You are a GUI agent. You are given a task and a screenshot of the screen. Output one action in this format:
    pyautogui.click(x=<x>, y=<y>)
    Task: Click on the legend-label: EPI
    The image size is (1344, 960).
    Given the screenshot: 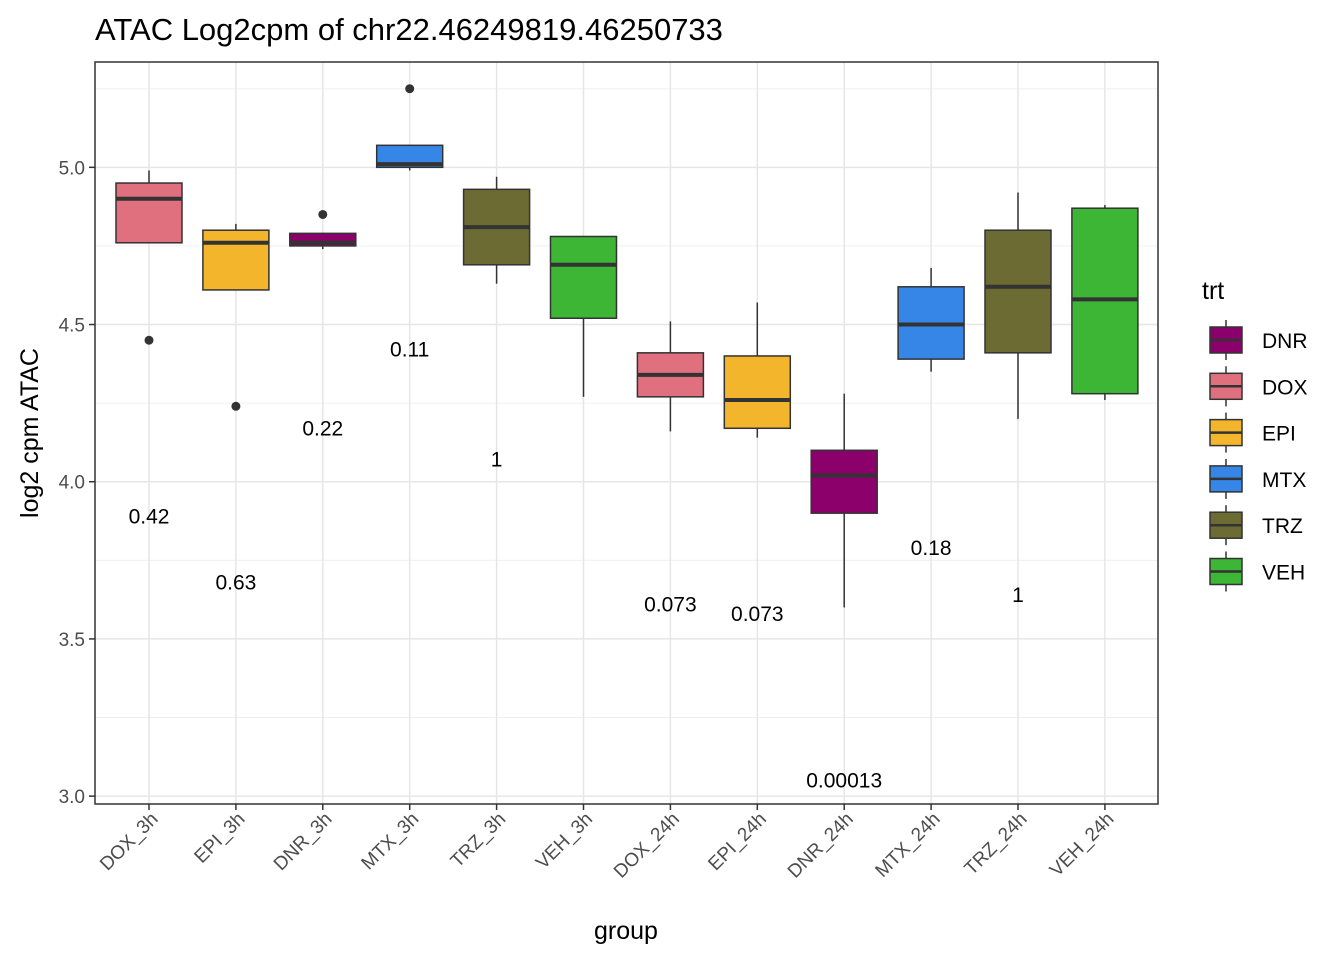 What is the action you would take?
    pyautogui.click(x=1279, y=434)
    